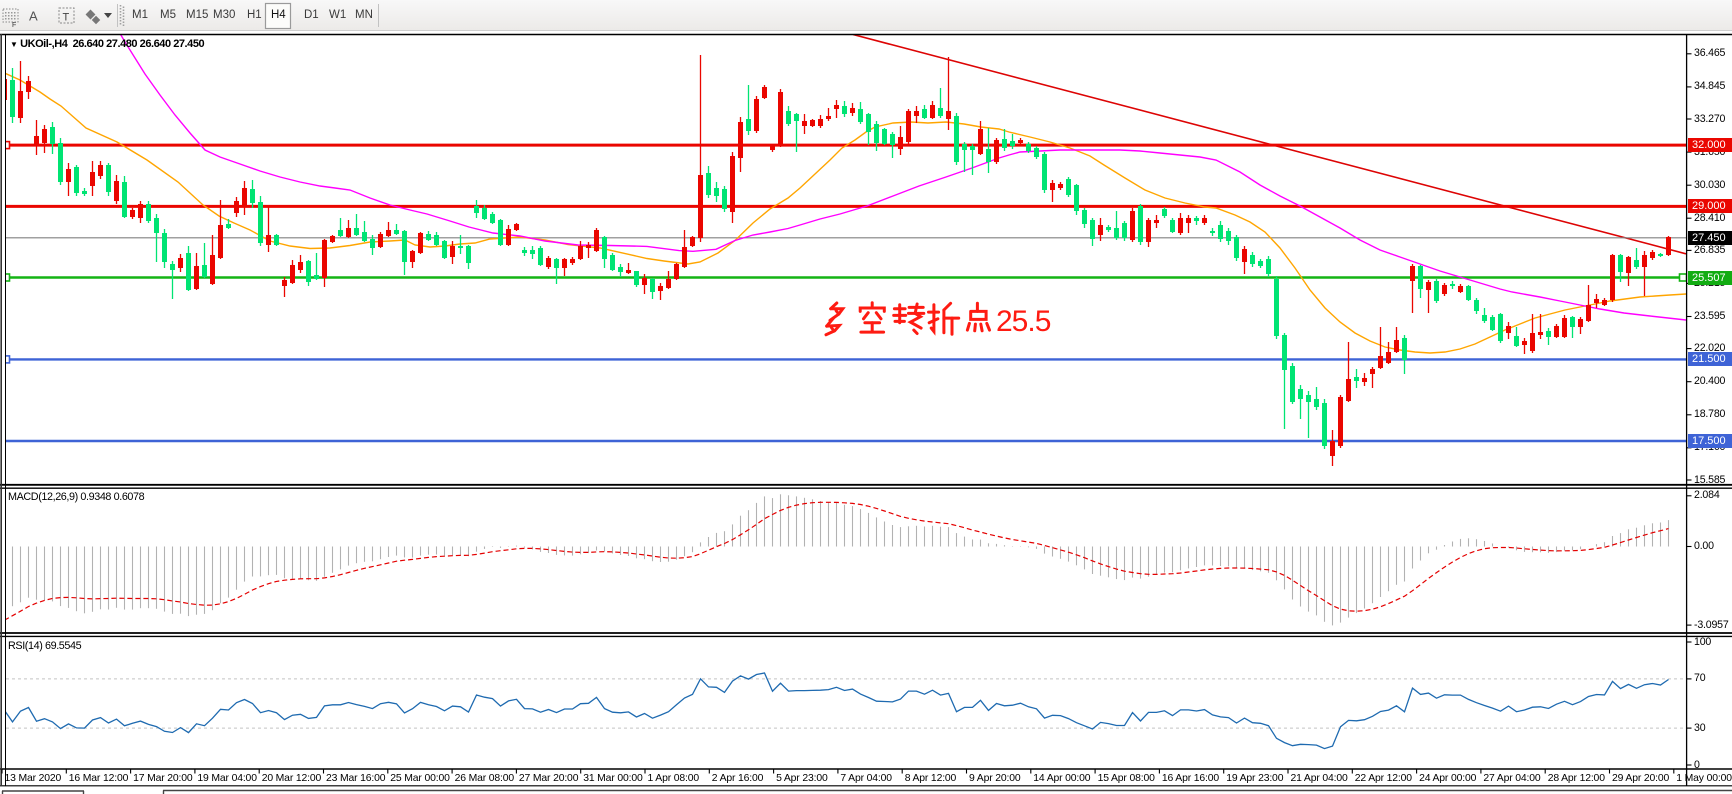 Image resolution: width=1732 pixels, height=794 pixels. Describe the element at coordinates (14, 25) in the screenshot. I see `svg-text: F` at that location.